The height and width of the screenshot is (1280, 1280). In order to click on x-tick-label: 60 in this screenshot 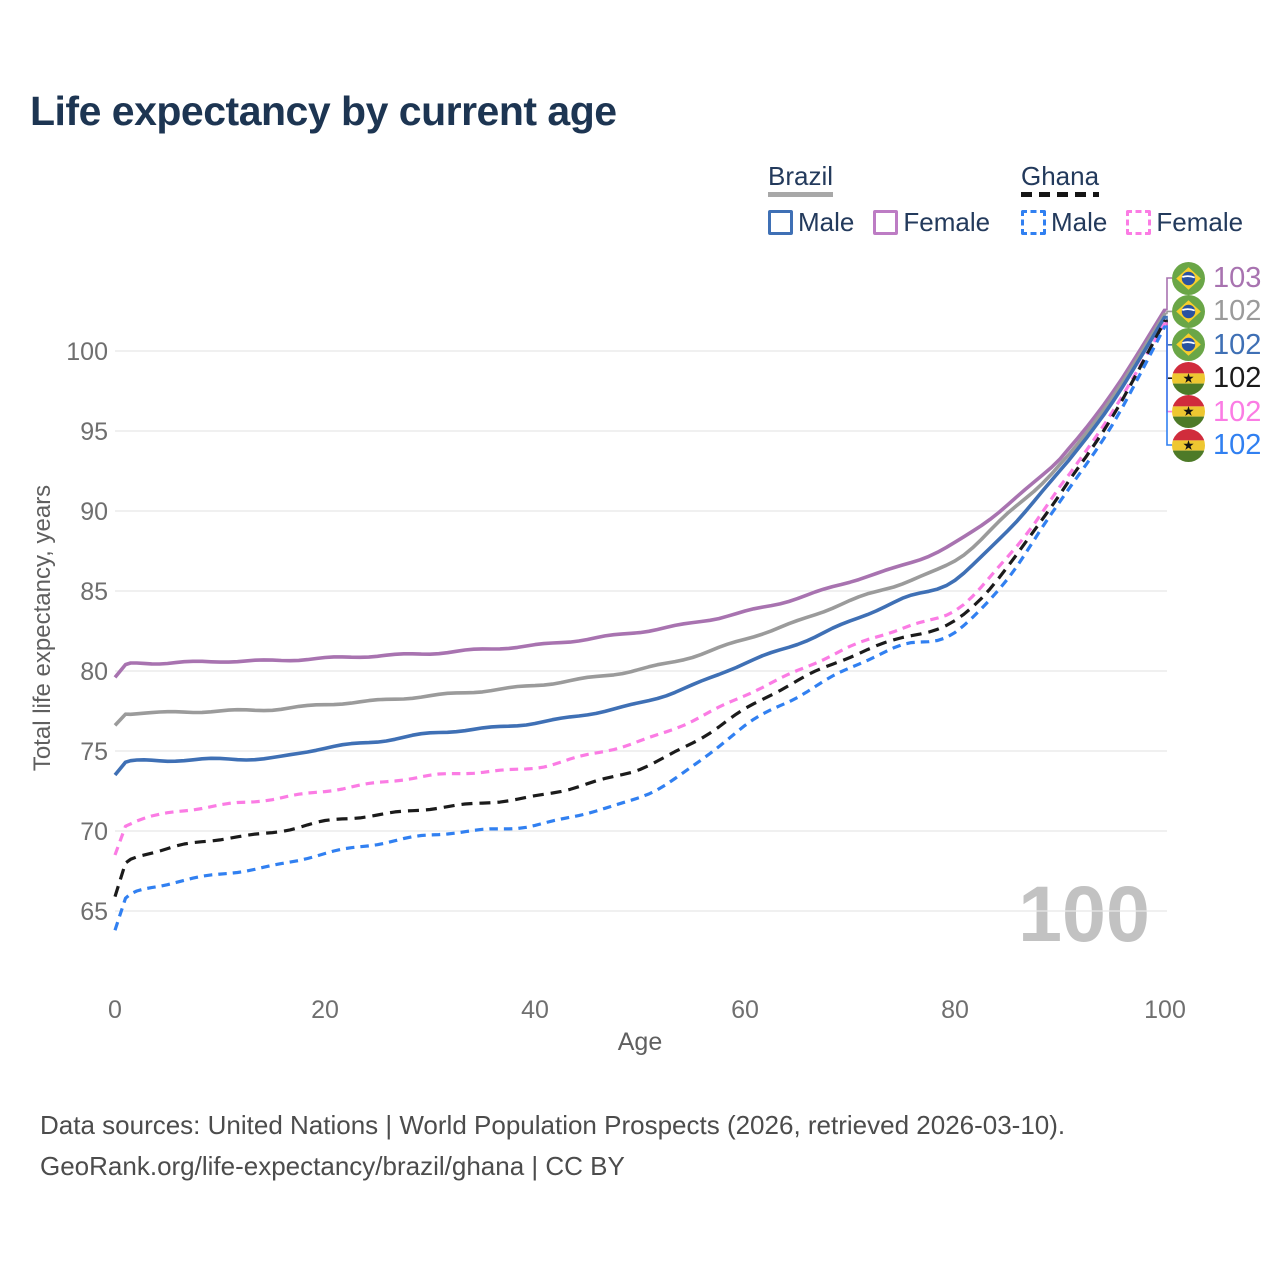, I will do `click(745, 1010)`.